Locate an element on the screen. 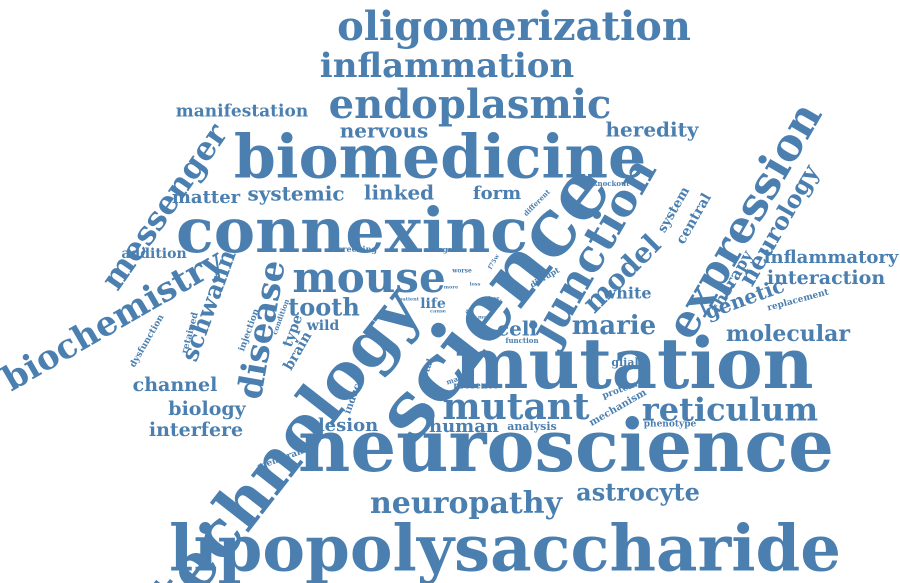 The width and height of the screenshot is (900, 583). word-nervous: nervous is located at coordinates (384, 131).